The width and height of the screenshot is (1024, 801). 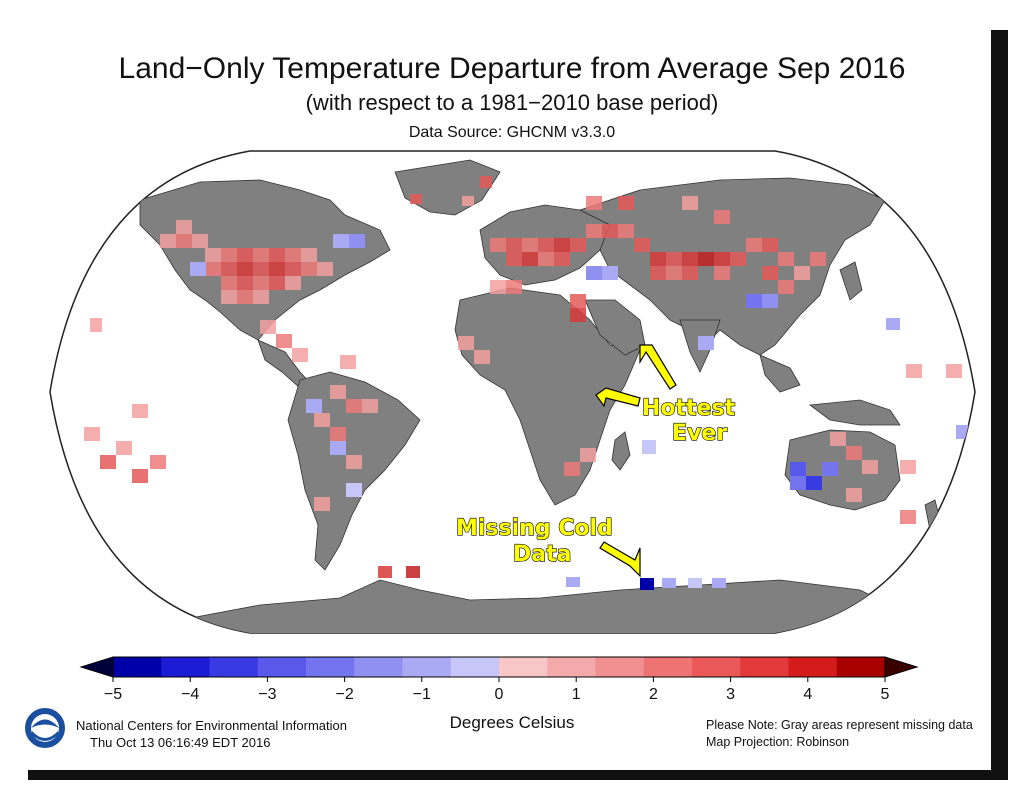 I want to click on missing-cold-data-arrow, so click(x=620, y=559).